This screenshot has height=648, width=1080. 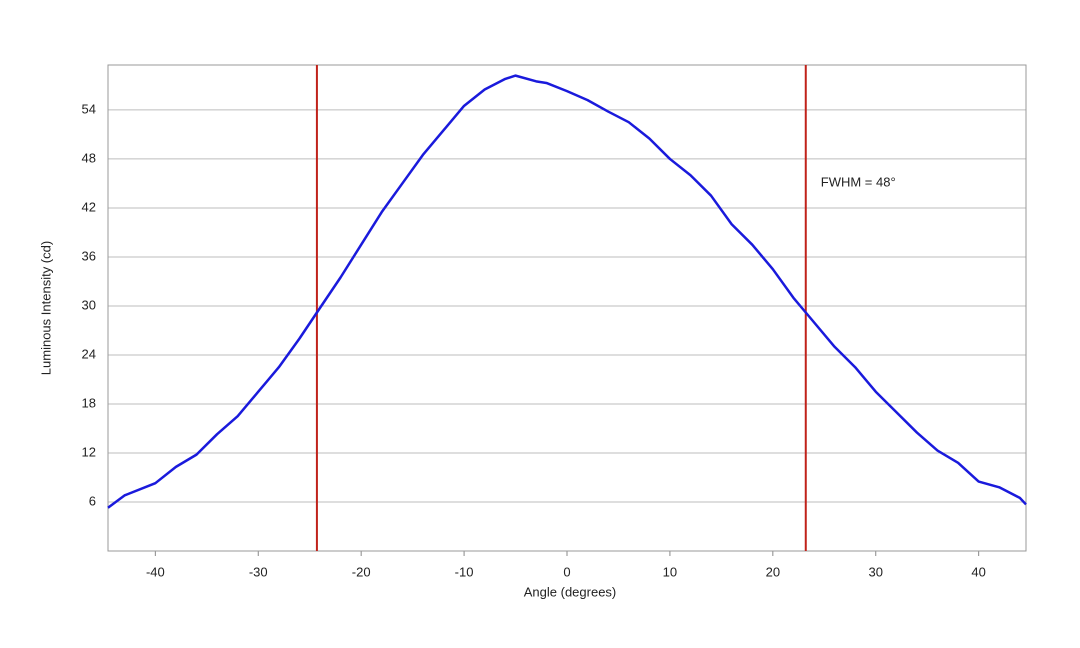 What do you see at coordinates (89, 353) in the screenshot?
I see `y-tick-label: 24` at bounding box center [89, 353].